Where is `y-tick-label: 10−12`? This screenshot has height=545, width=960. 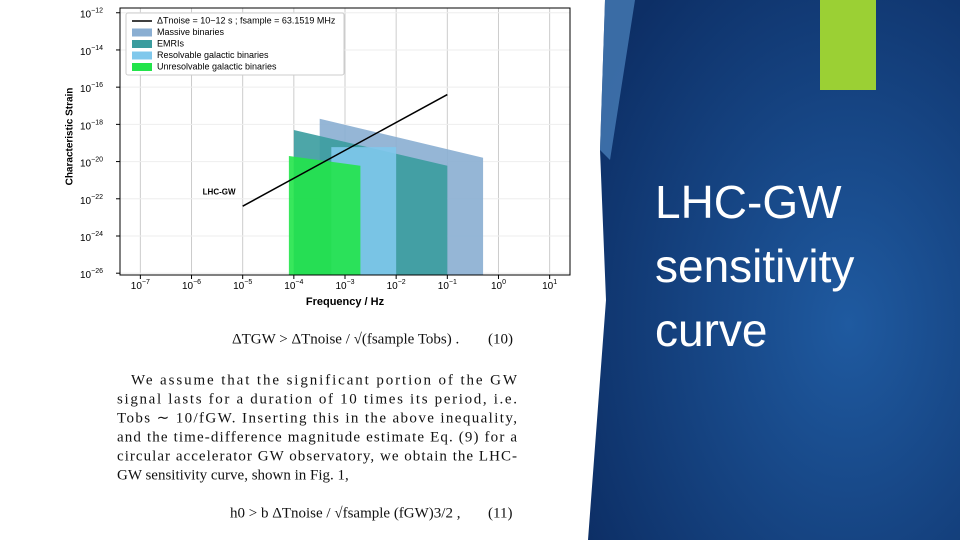 y-tick-label: 10−12 is located at coordinates (91, 14).